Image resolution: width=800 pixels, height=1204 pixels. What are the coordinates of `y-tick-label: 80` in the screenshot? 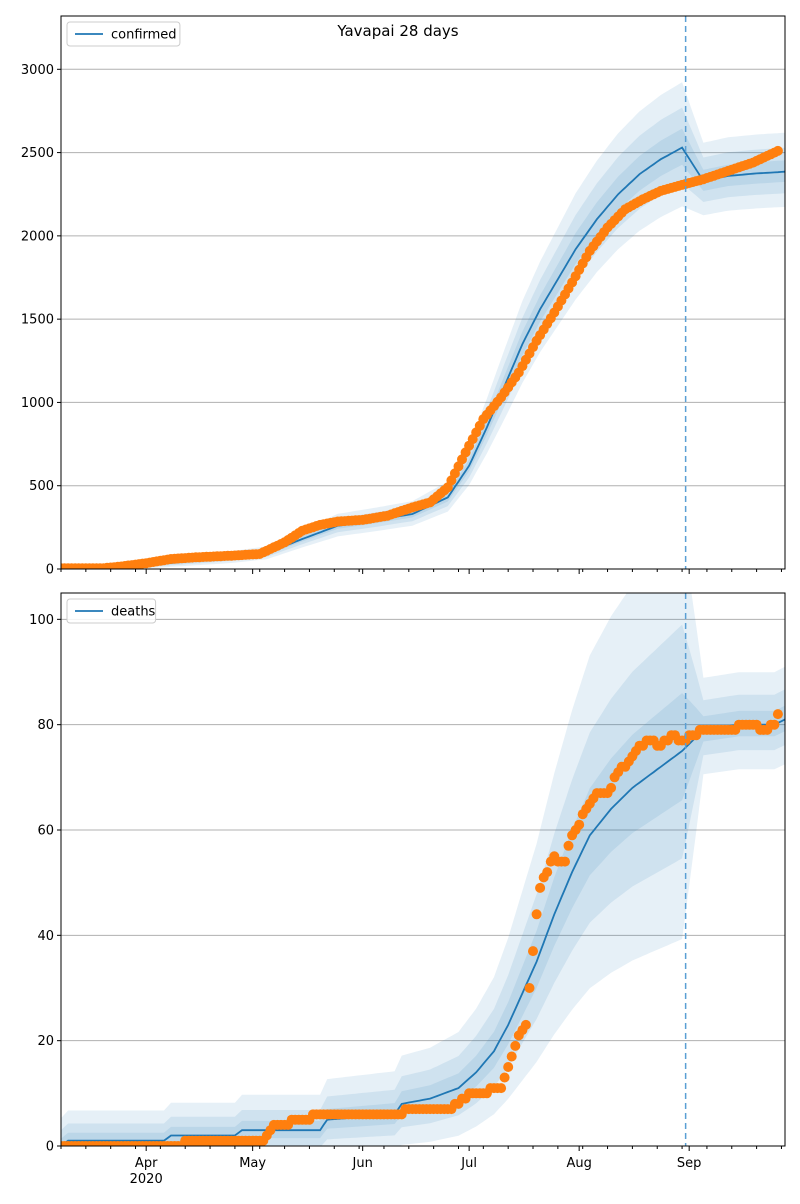 It's located at (45, 725).